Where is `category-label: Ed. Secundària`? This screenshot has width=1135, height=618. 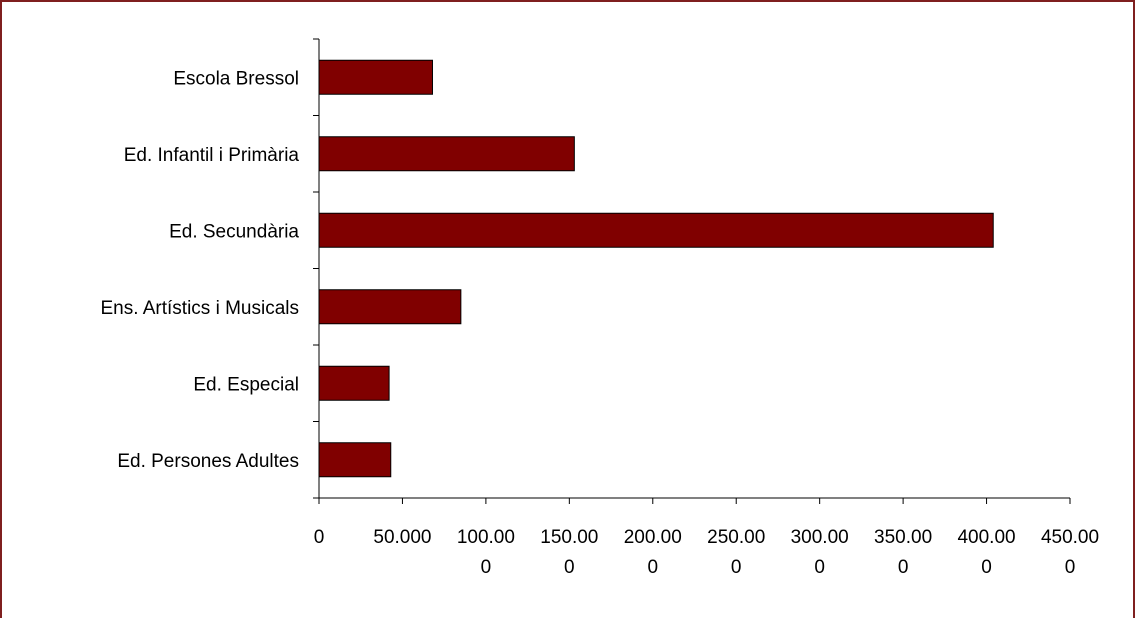
category-label: Ed. Secundària is located at coordinates (234, 231).